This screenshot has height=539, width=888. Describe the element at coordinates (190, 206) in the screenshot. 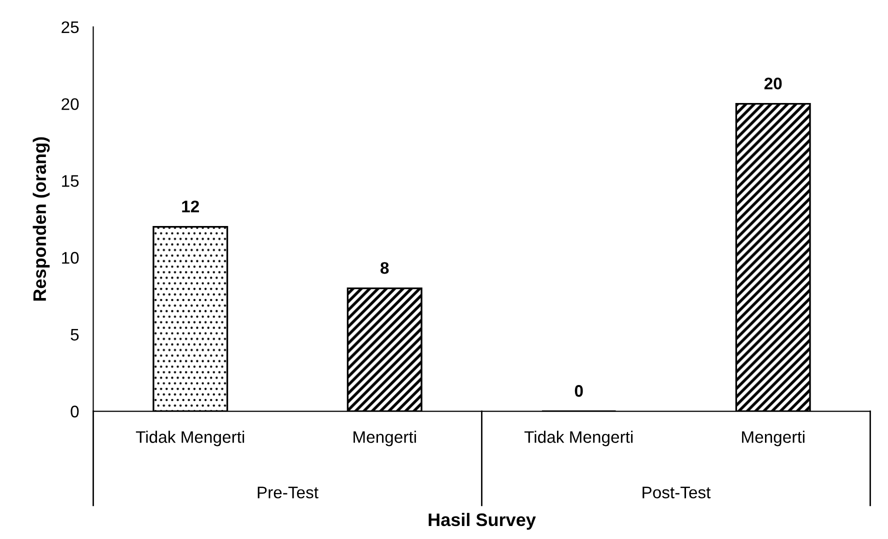

I see `data-label: 12` at that location.